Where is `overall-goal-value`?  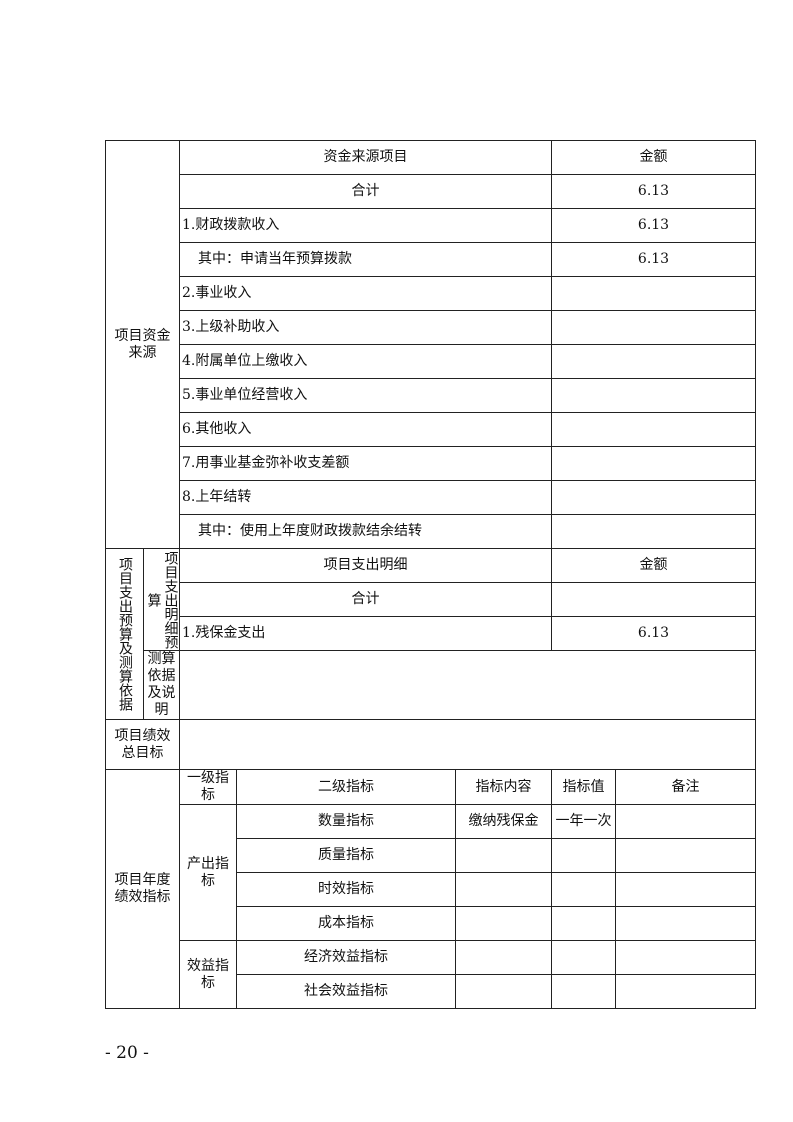
overall-goal-value is located at coordinates (467, 744).